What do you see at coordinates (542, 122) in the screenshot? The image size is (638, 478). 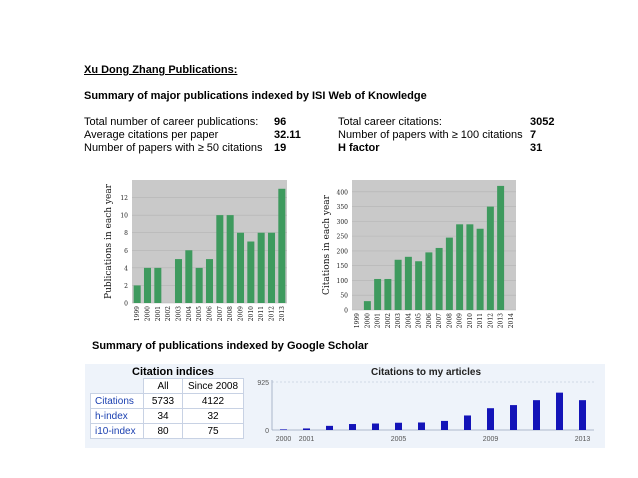 I see `stat-value: 3052` at bounding box center [542, 122].